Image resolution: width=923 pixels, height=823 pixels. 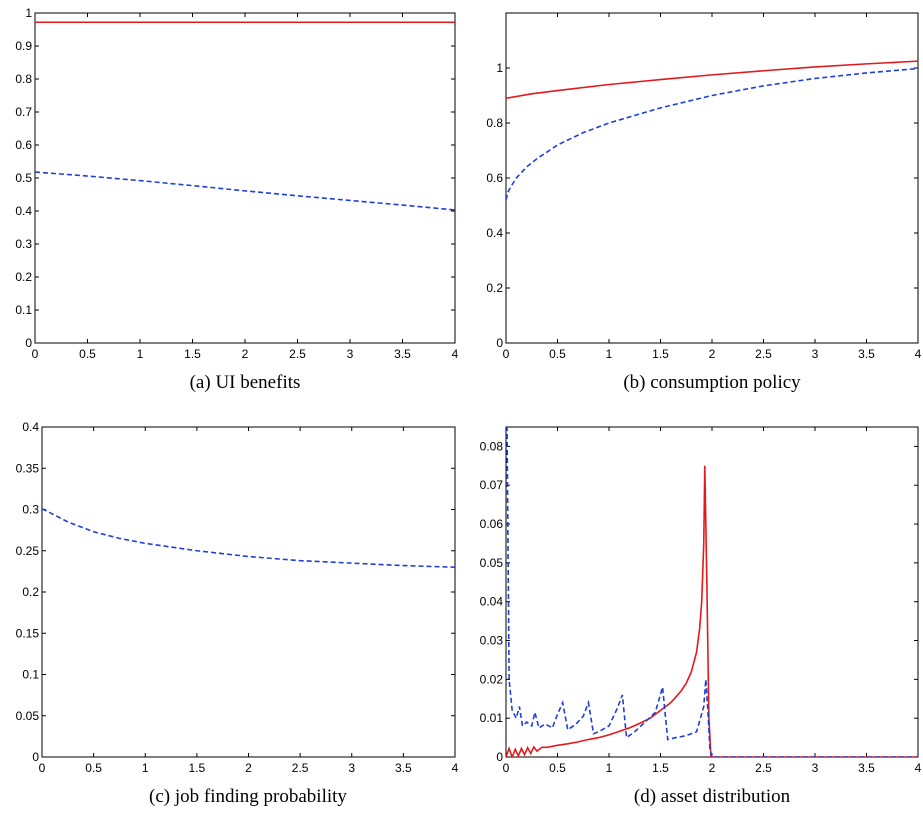 What do you see at coordinates (23, 112) in the screenshot?
I see `y-tick-label: 0.7` at bounding box center [23, 112].